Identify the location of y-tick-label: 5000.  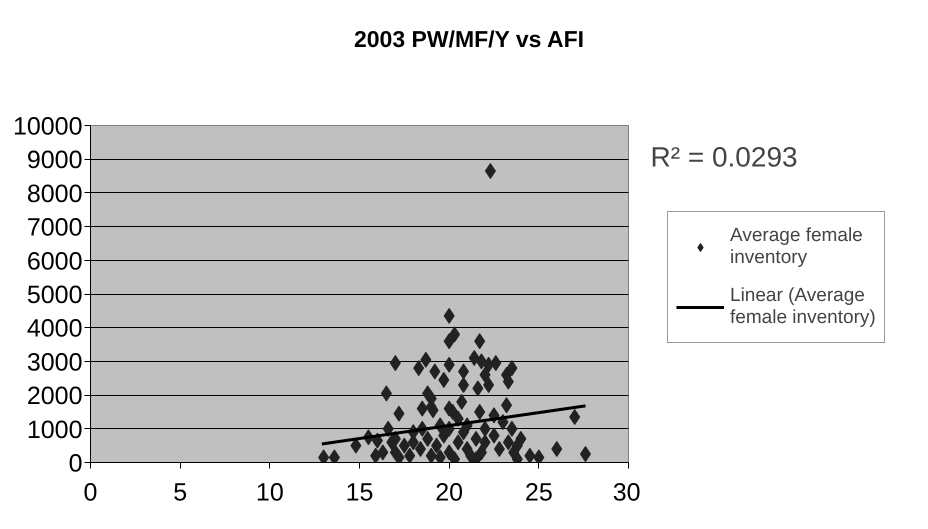
(54, 295).